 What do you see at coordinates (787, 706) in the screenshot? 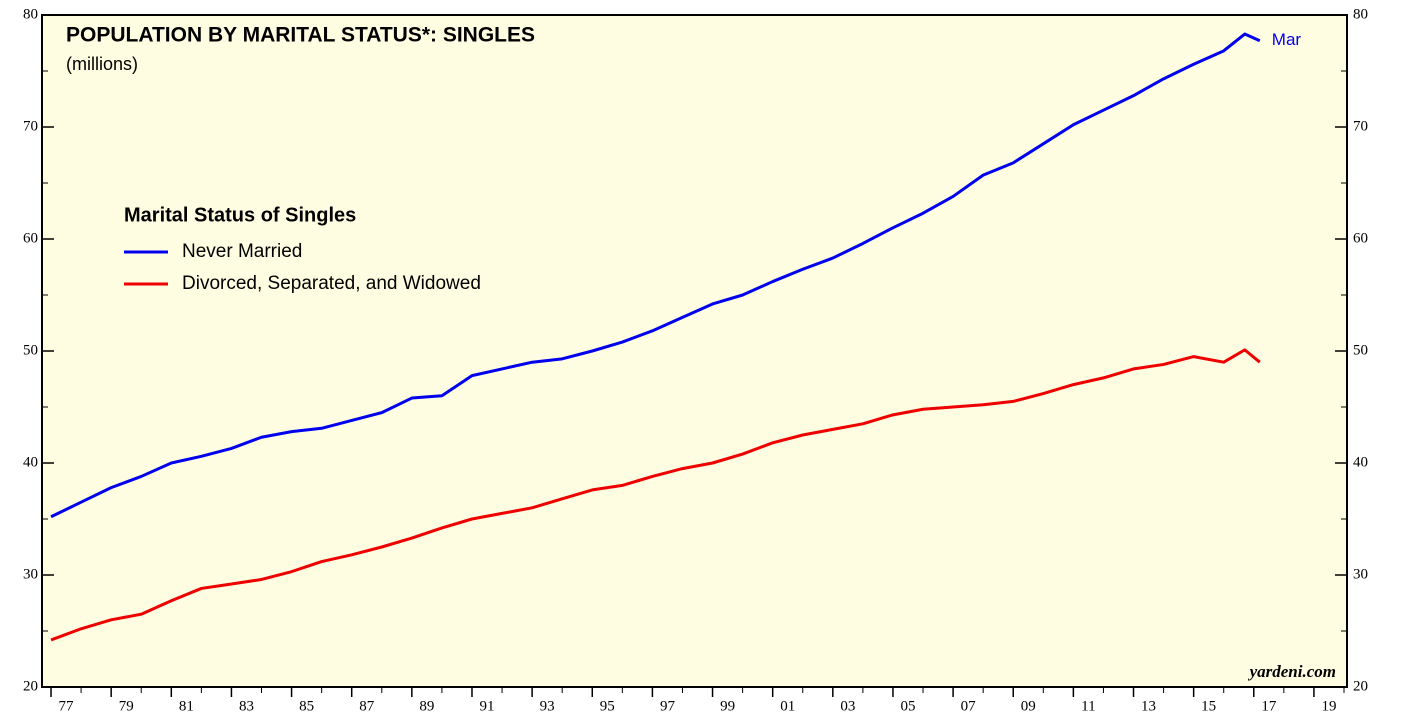
I see `x-tick-label: 01` at bounding box center [787, 706].